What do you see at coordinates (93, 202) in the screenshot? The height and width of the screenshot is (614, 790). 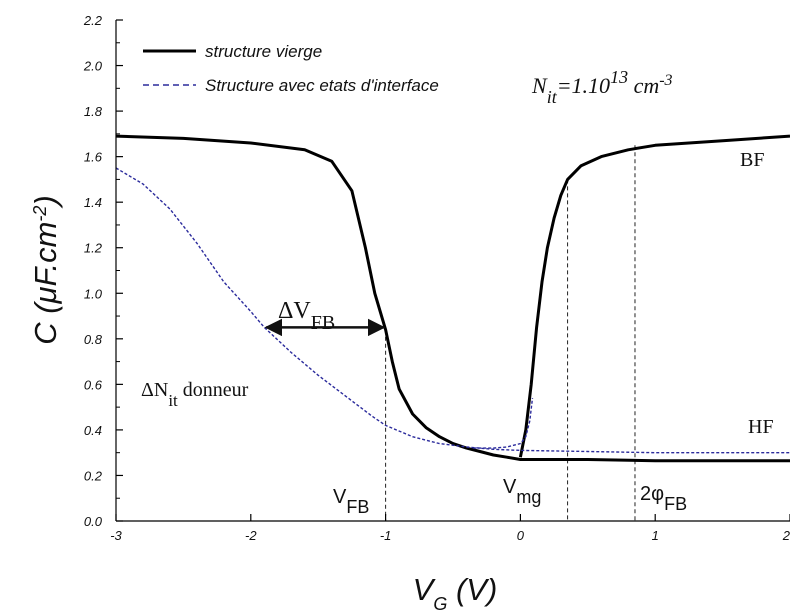 I see `y-tick-label: 1.4` at bounding box center [93, 202].